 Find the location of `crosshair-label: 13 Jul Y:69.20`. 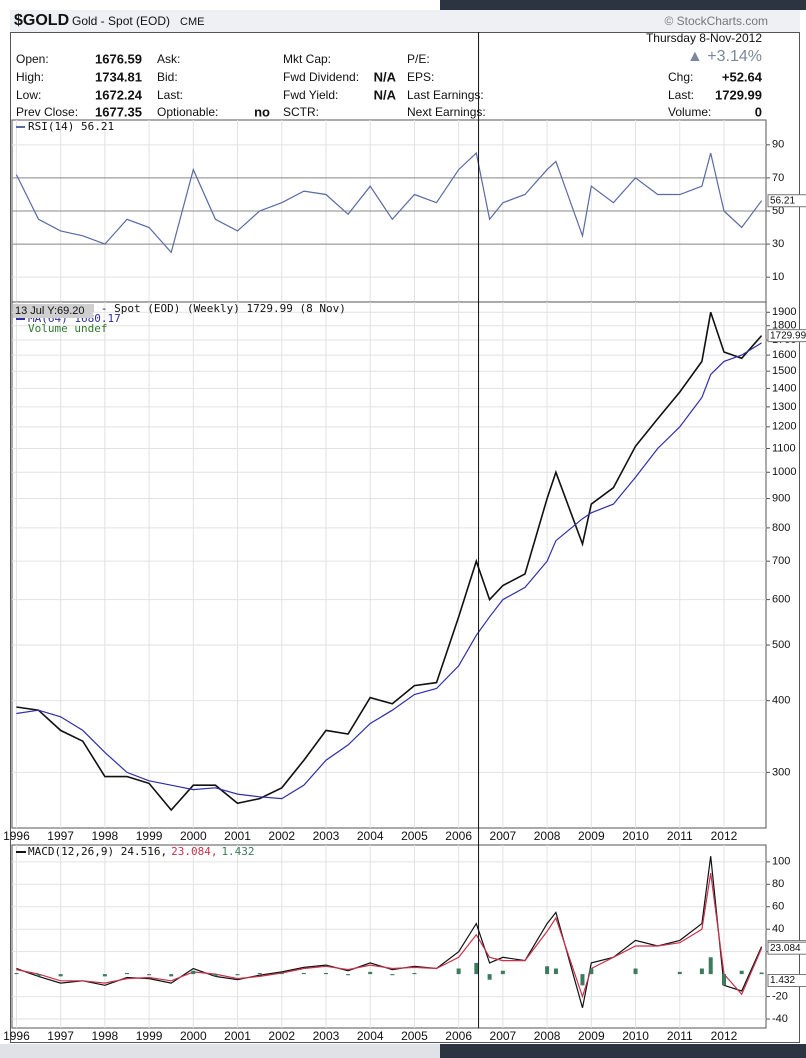

crosshair-label: 13 Jul Y:69.20 is located at coordinates (50, 311).